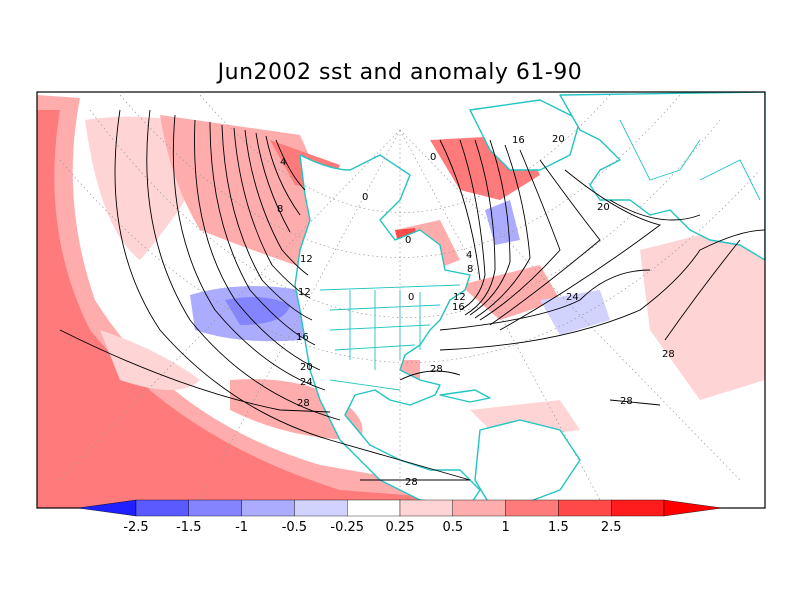 The width and height of the screenshot is (800, 600). What do you see at coordinates (150, 360) in the screenshot?
I see `anomaly-east-pacific` at bounding box center [150, 360].